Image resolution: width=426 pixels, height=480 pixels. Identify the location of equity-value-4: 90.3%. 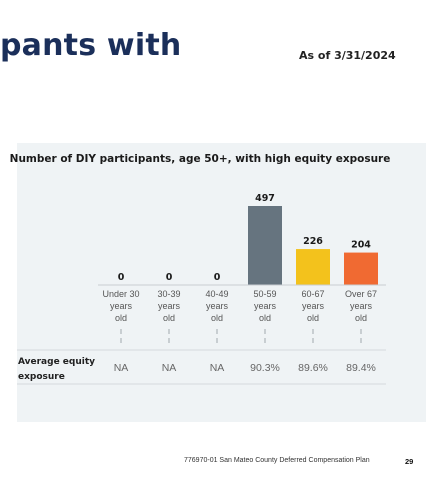
(265, 368).